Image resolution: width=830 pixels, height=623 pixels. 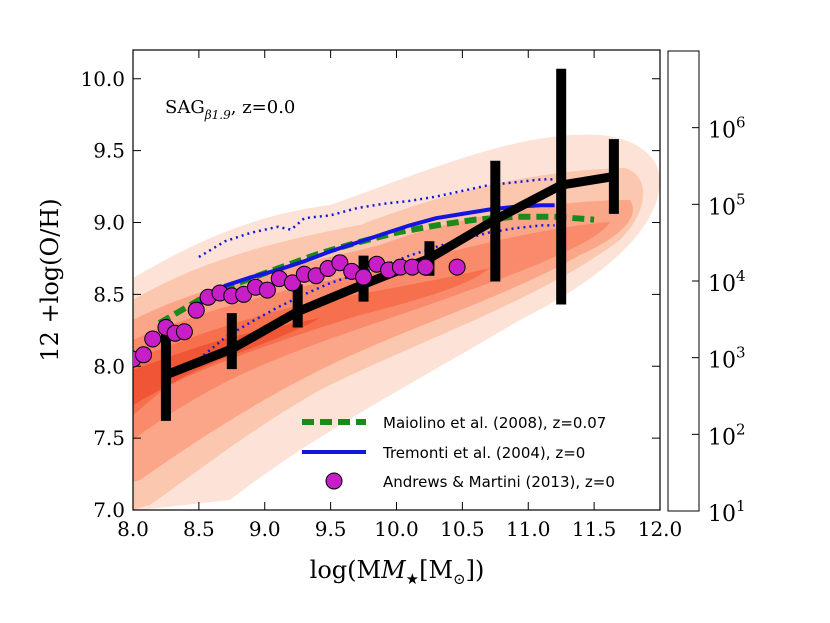 What do you see at coordinates (109, 510) in the screenshot?
I see `y-tick-label: 7.0` at bounding box center [109, 510].